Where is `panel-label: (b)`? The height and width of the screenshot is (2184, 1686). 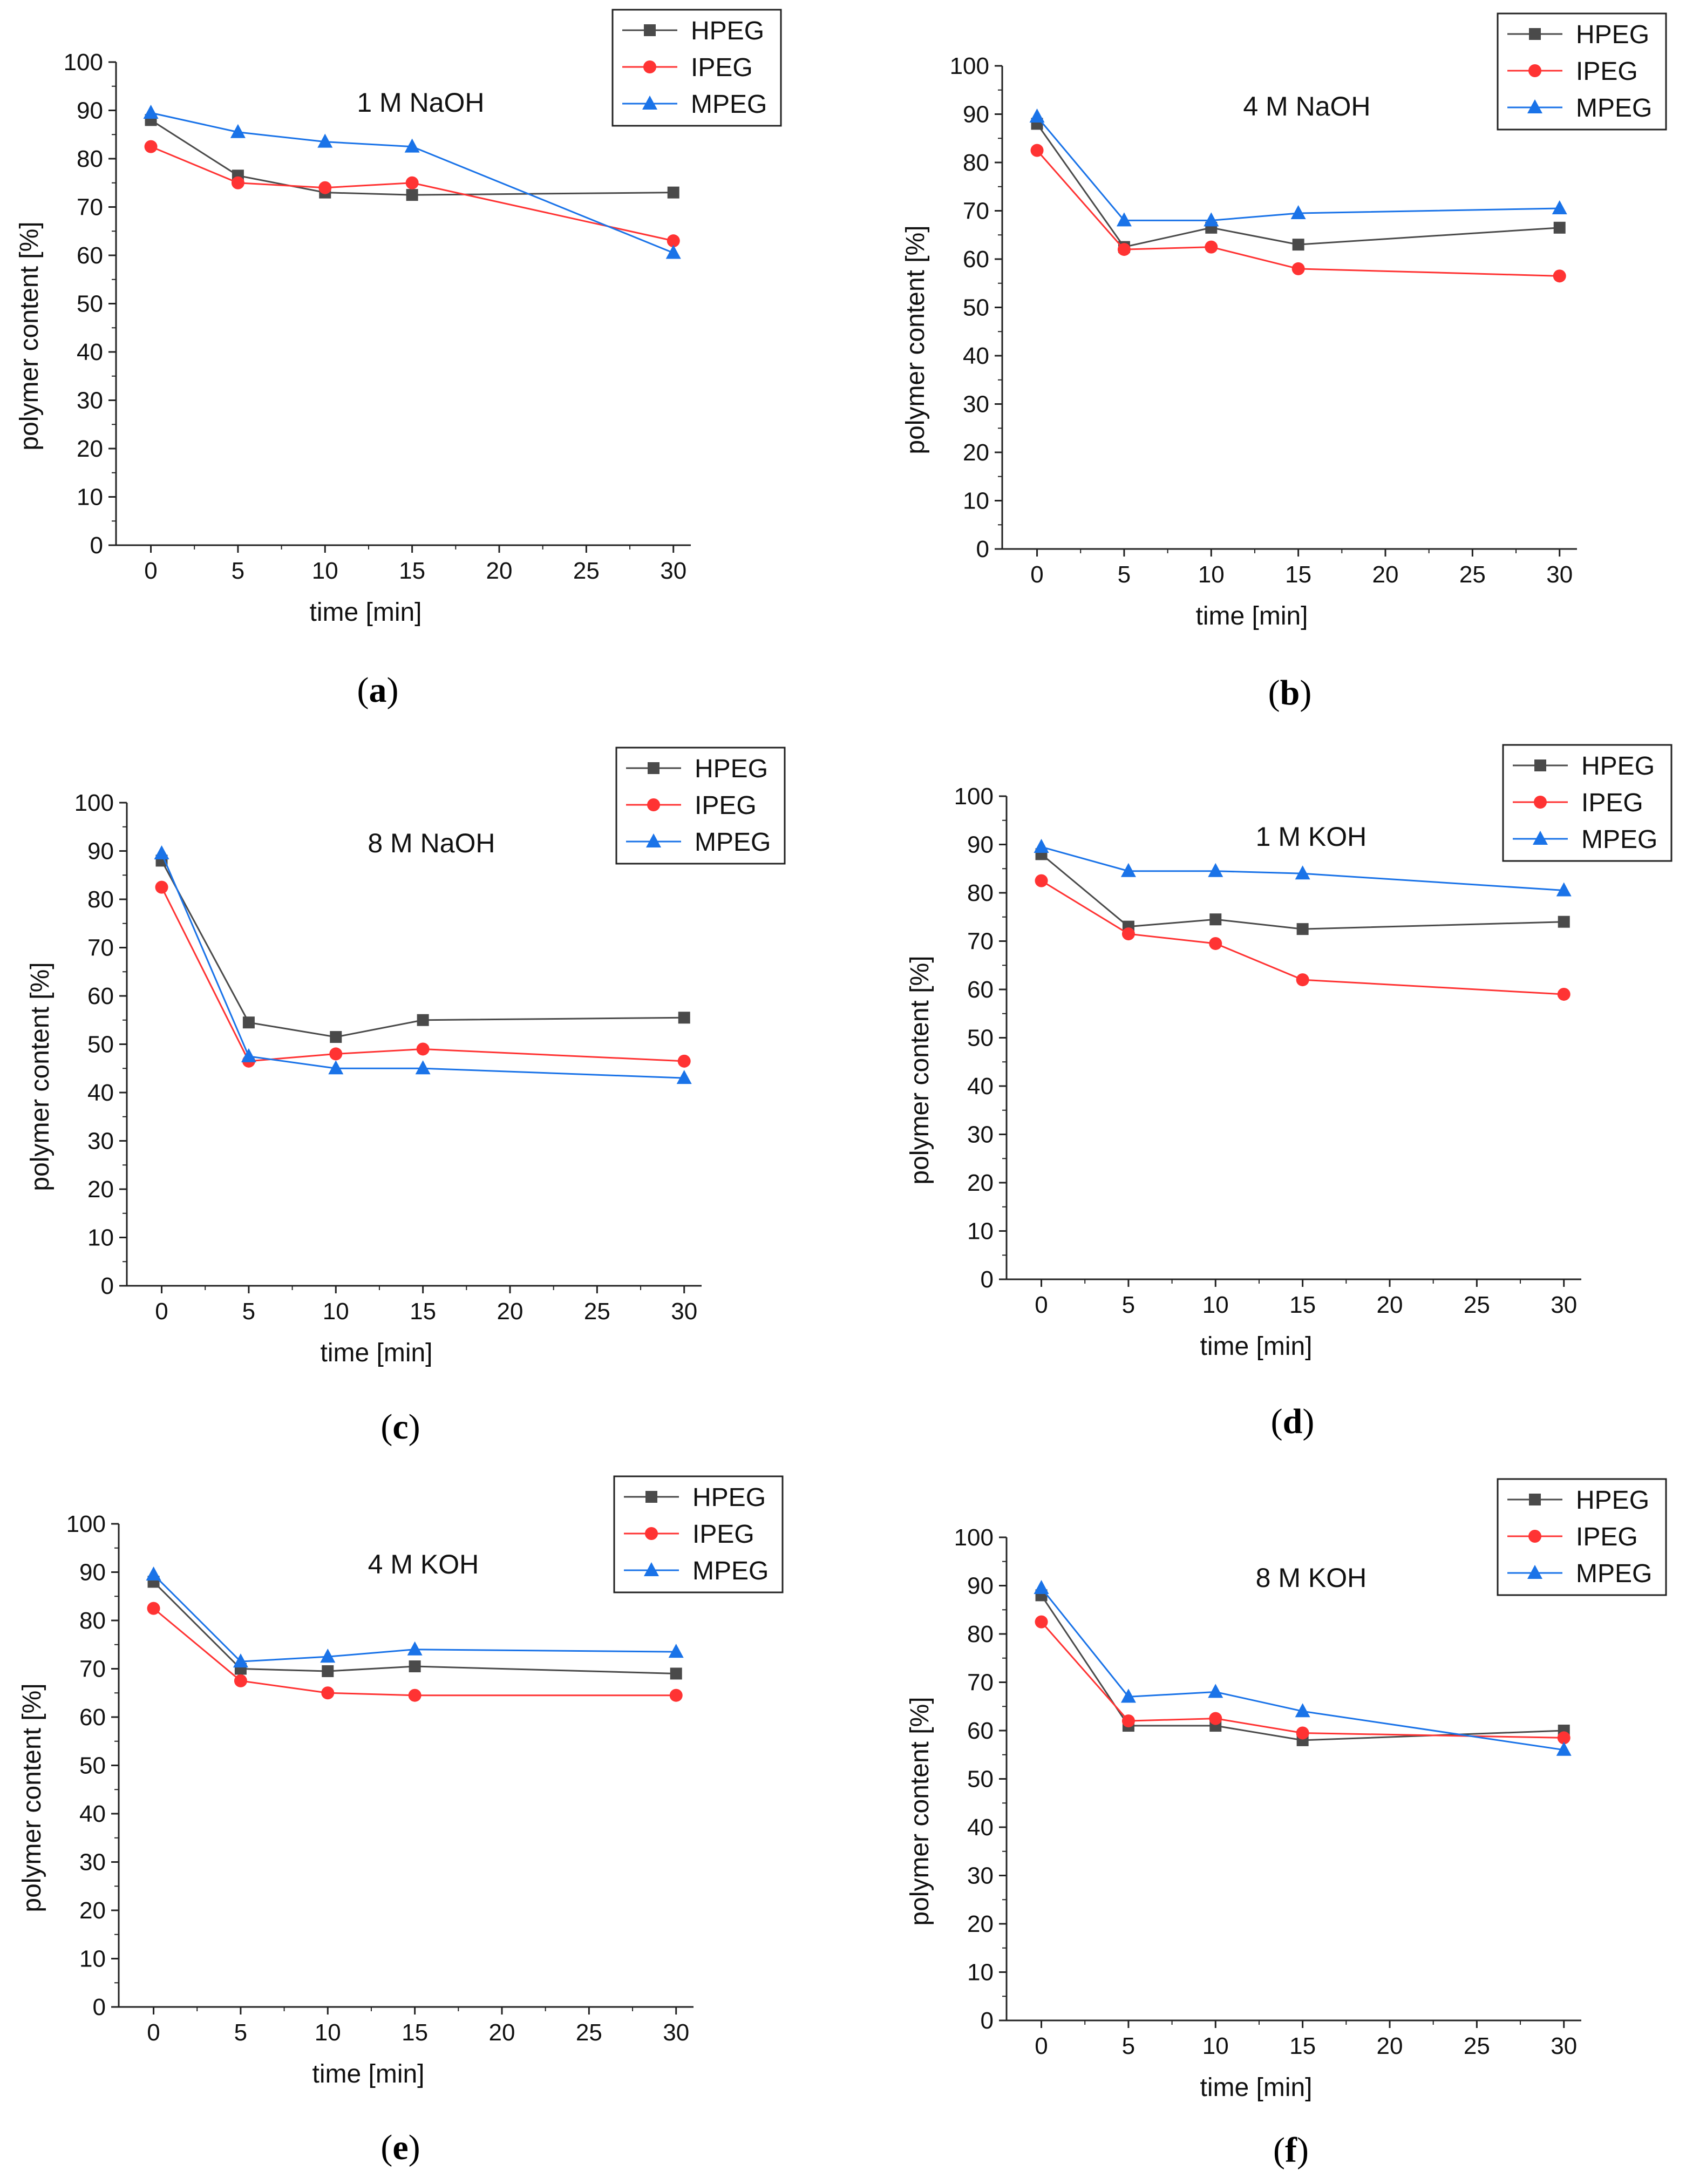
panel-label: (b) is located at coordinates (1290, 693).